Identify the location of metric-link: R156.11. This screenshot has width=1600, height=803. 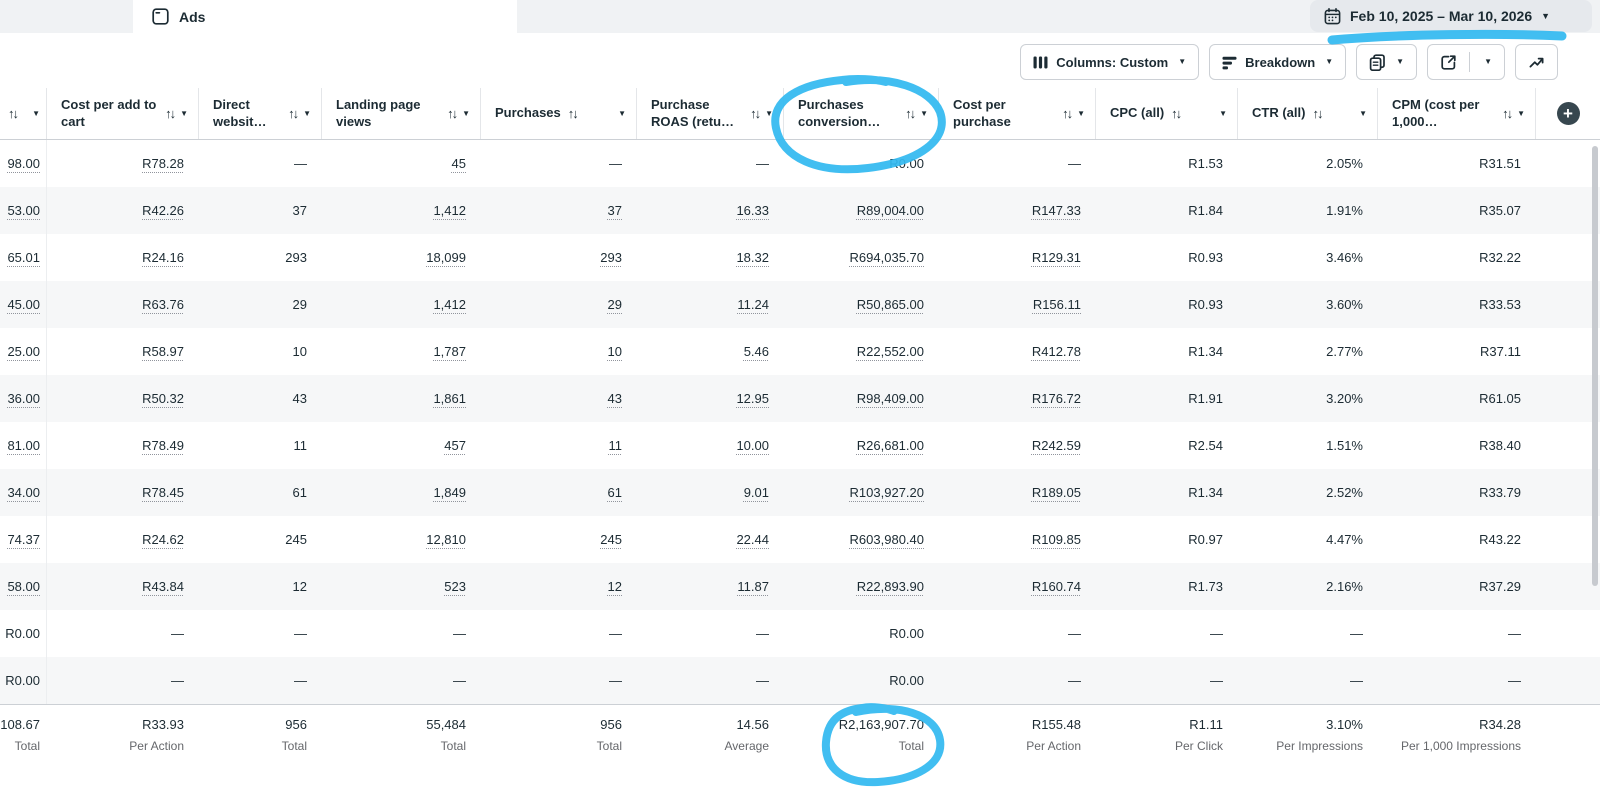
(1056, 304).